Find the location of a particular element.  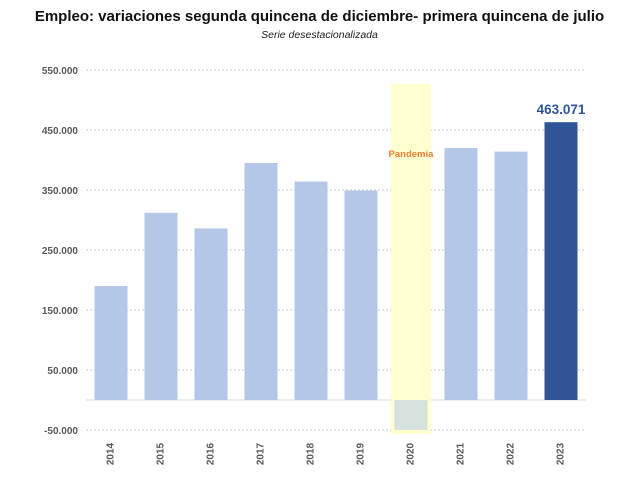

bar-2017 is located at coordinates (261, 281).